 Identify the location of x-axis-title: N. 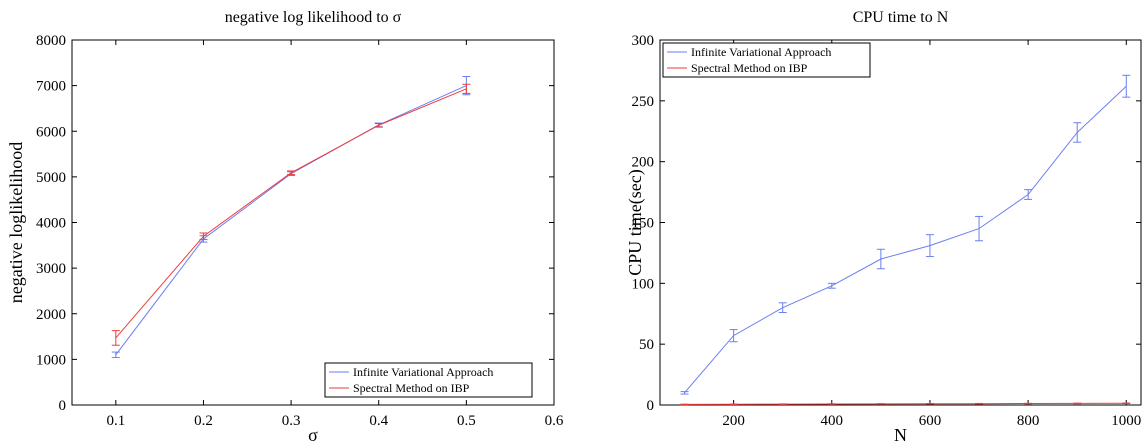
(900, 434).